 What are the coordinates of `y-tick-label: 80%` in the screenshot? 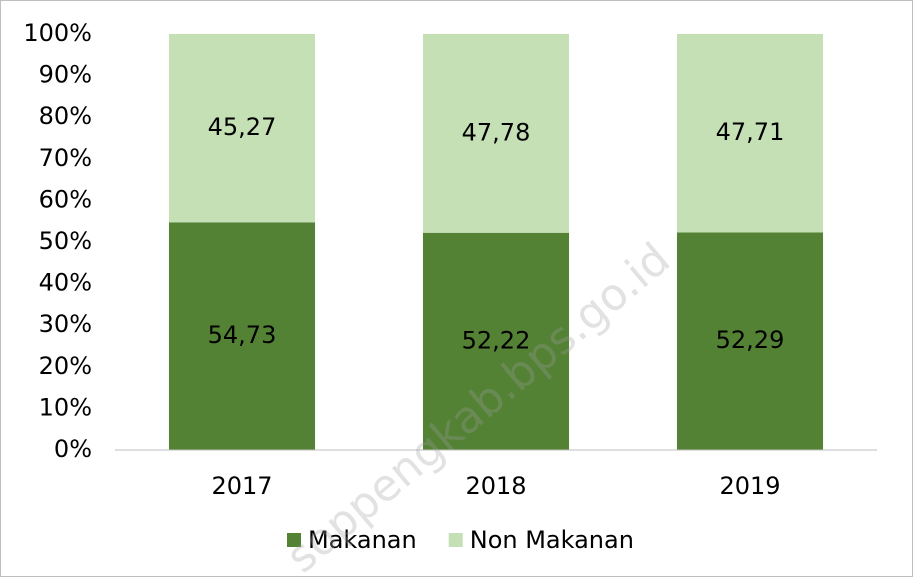 It's located at (65, 116).